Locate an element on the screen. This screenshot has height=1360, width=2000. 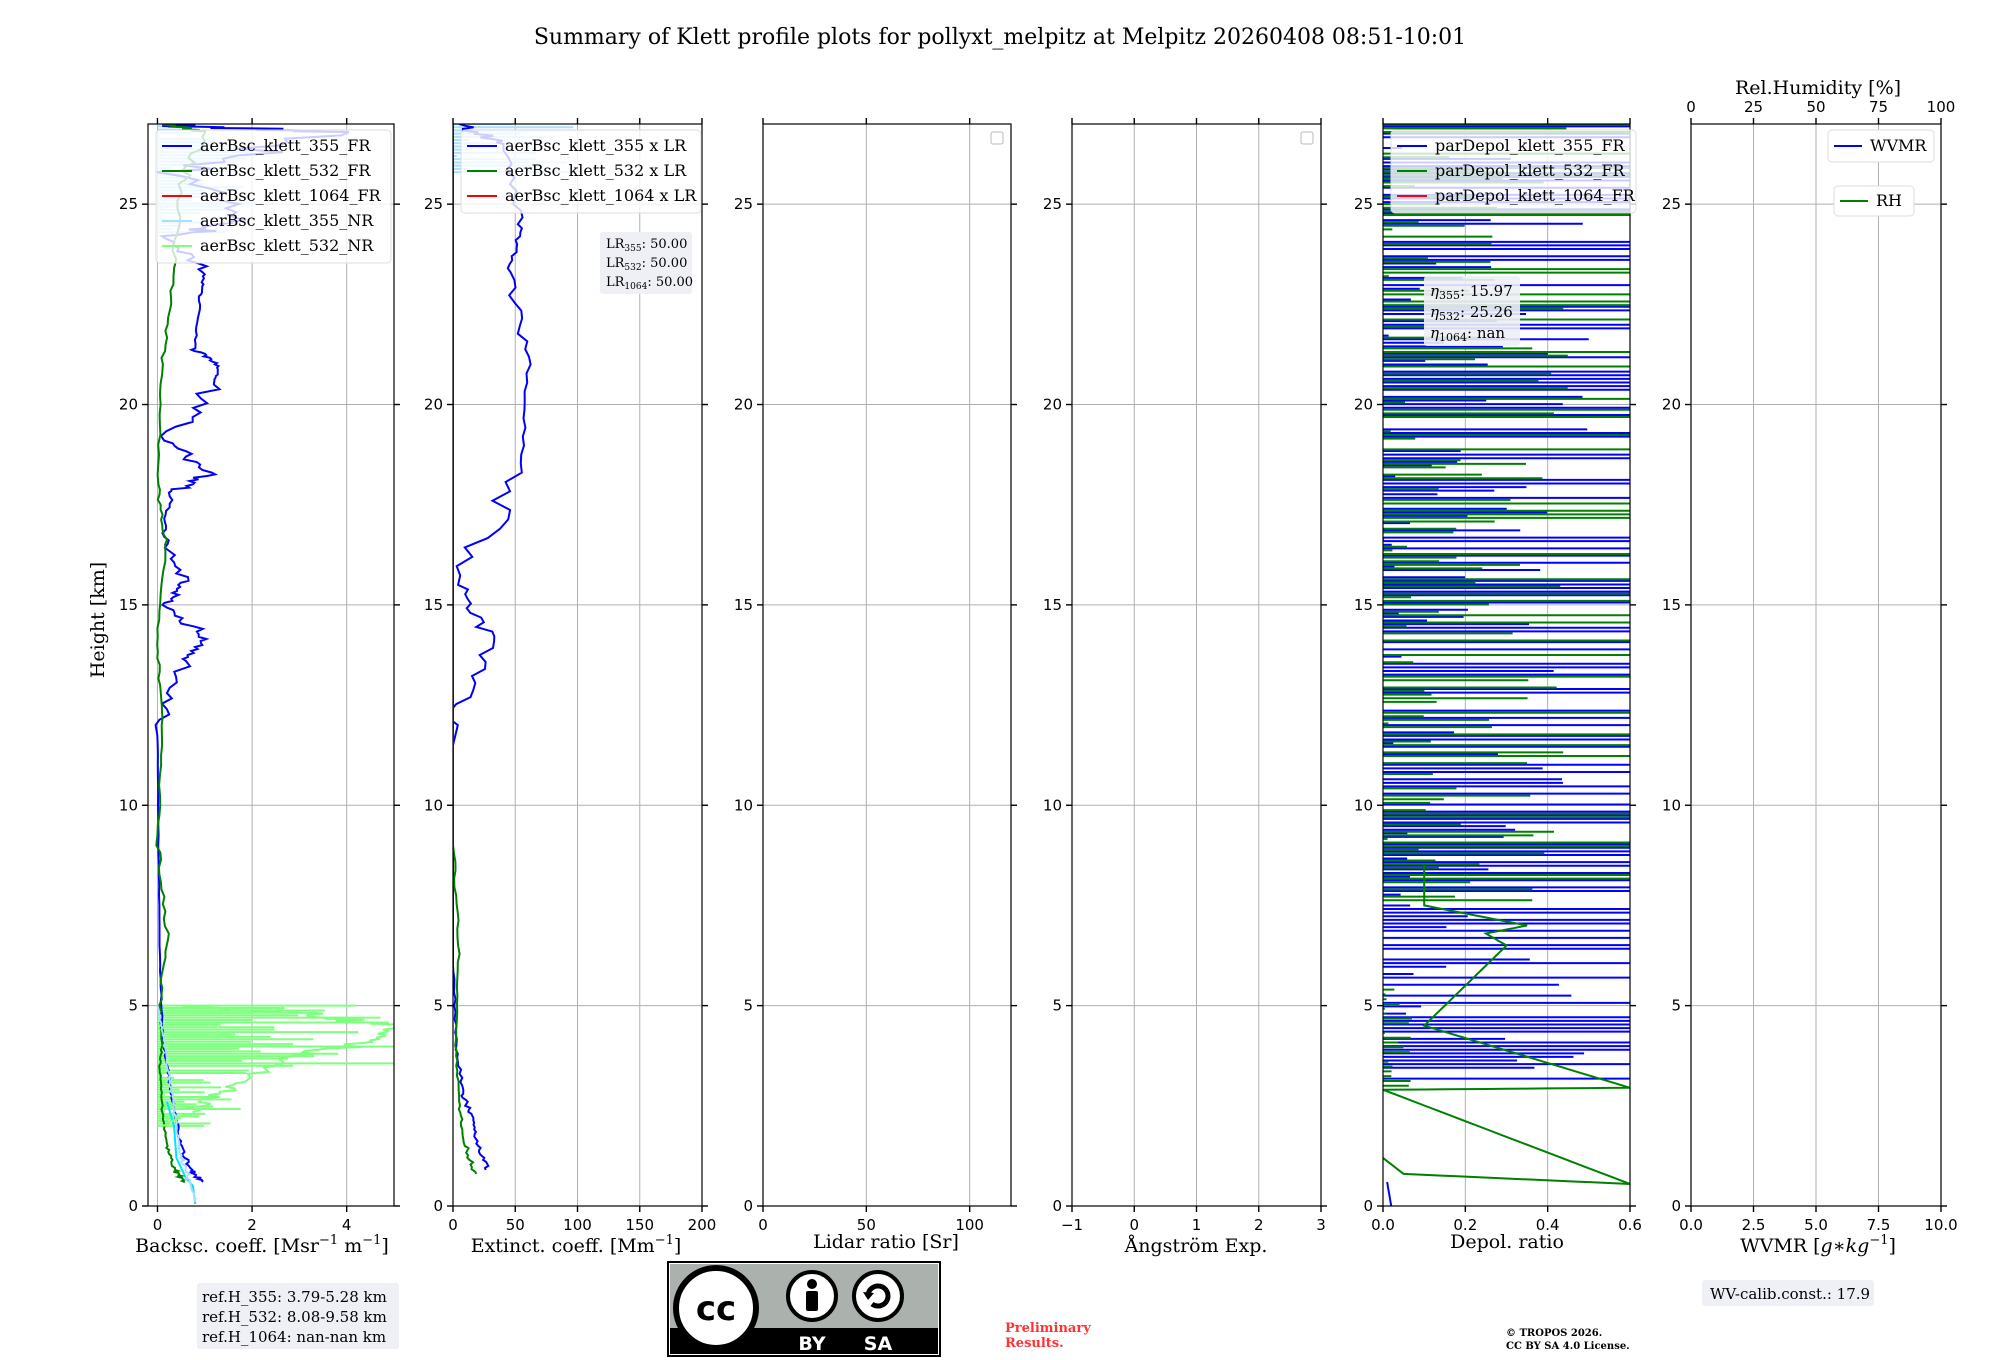
by-label: BY is located at coordinates (811, 1344).